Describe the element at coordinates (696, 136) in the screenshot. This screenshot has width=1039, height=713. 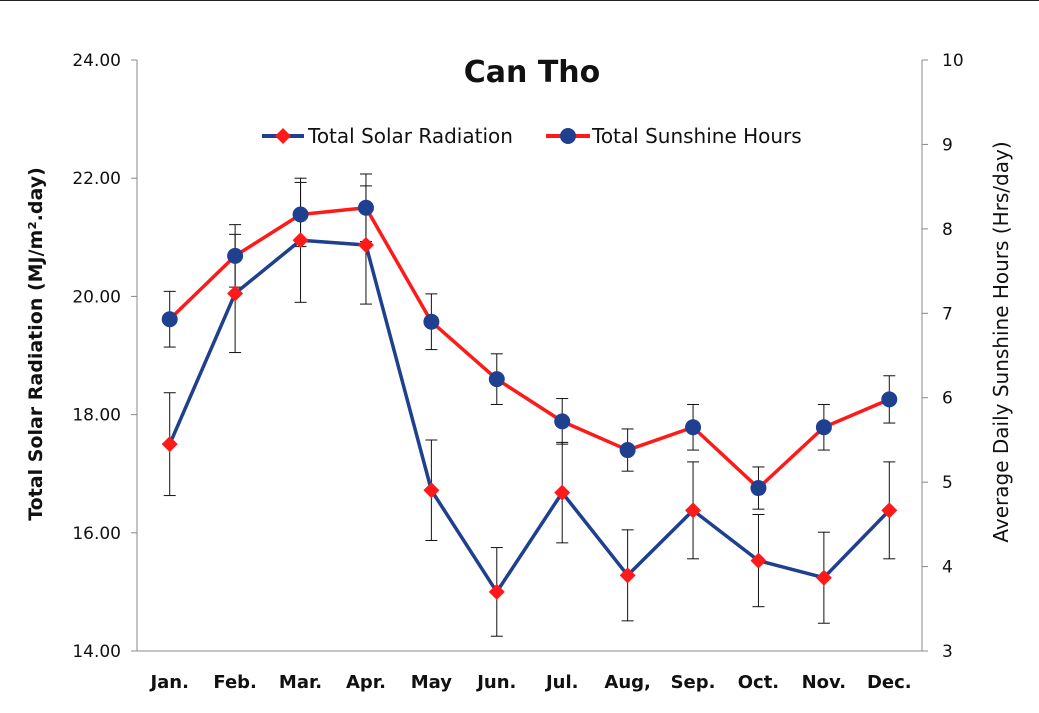
I see `legend-label-sunshine: Total Sunshine Hours` at that location.